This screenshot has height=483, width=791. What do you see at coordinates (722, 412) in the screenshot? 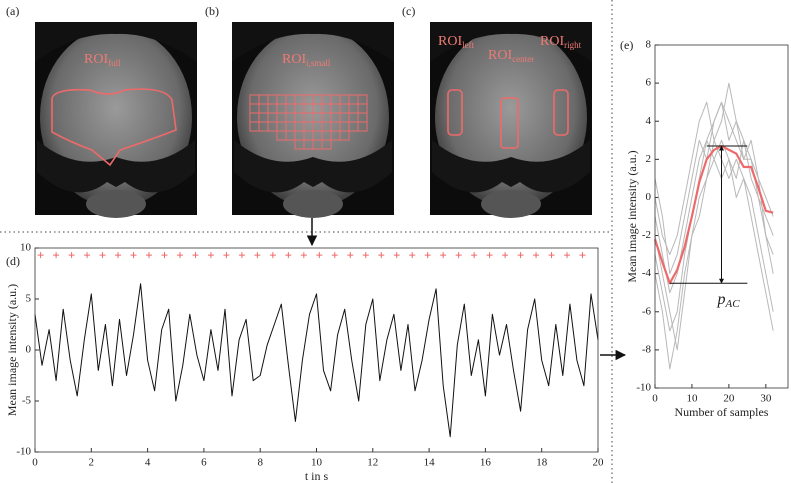
I see `x-axis-label: Number of samples` at bounding box center [722, 412].